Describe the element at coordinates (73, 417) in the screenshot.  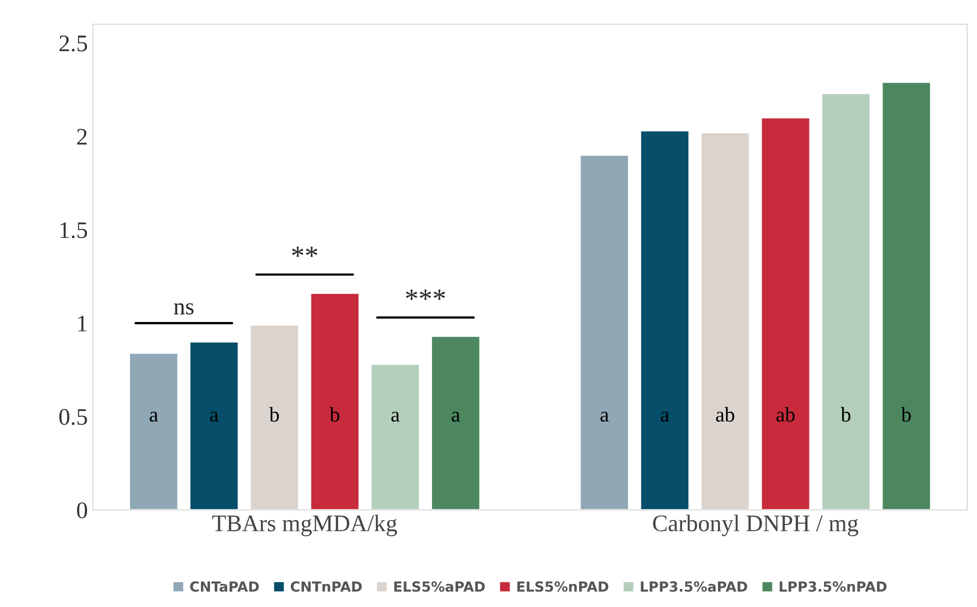
I see `y-tick-label: 0.5` at that location.